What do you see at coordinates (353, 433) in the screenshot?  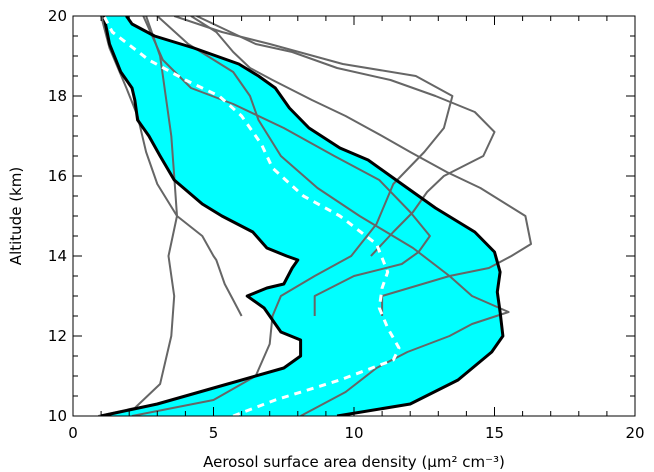 I see `x-tick-label: 10` at bounding box center [353, 433].